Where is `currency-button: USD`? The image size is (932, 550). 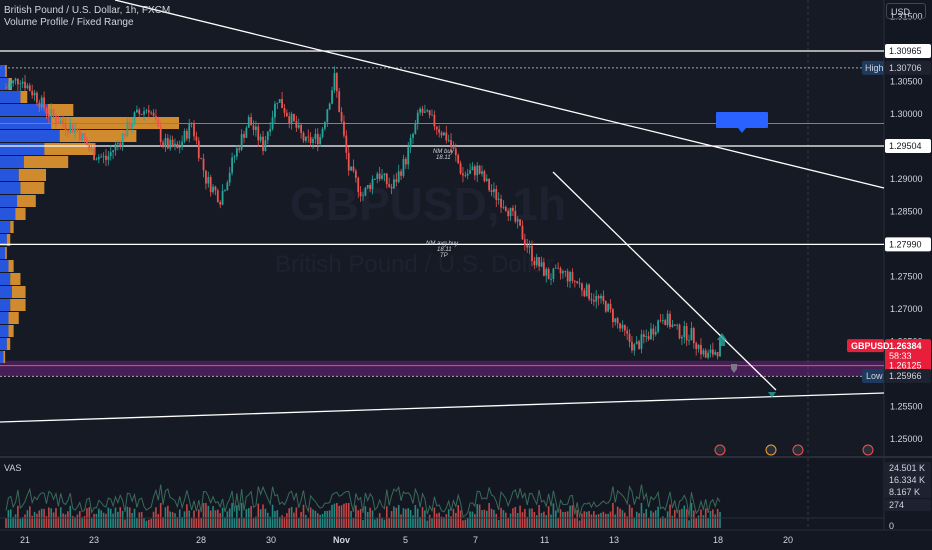
currency-button: USD is located at coordinates (906, 11).